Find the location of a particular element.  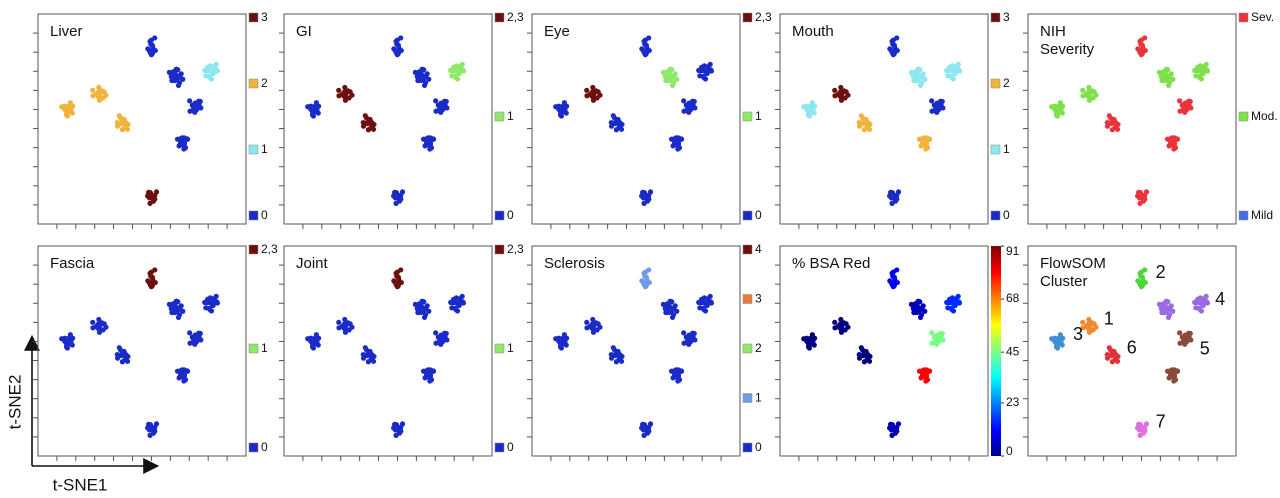

cluster-label: 5 is located at coordinates (1205, 349).